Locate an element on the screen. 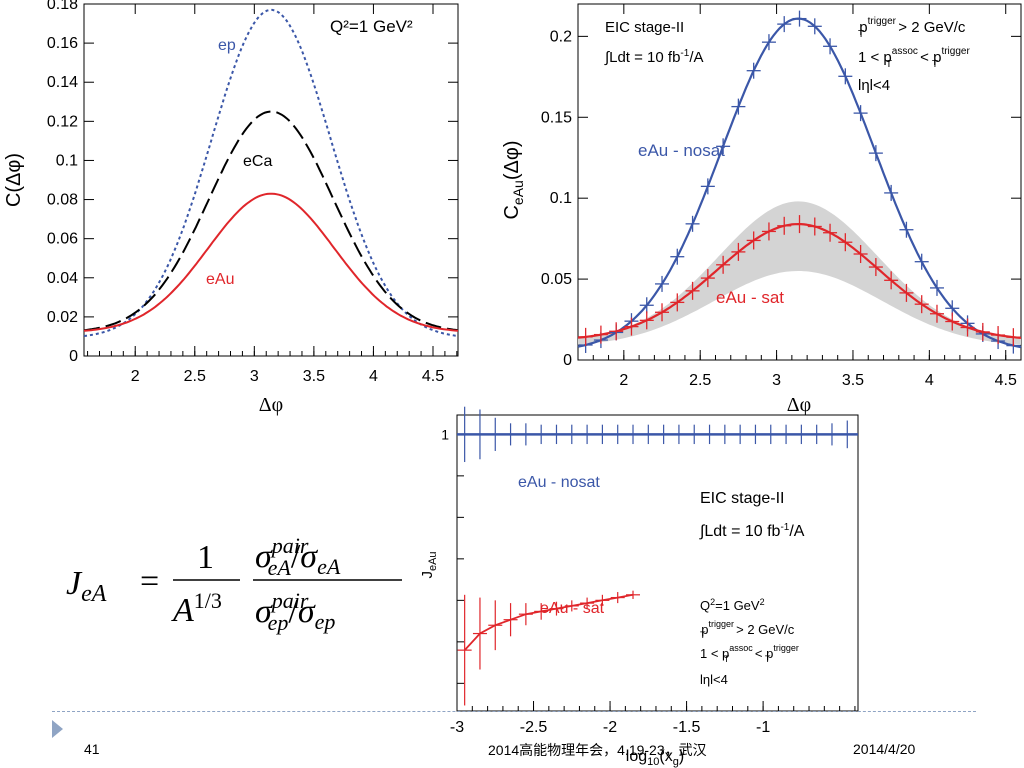 This screenshot has width=1024, height=768. y-tick-label: 0.16 is located at coordinates (62, 43).